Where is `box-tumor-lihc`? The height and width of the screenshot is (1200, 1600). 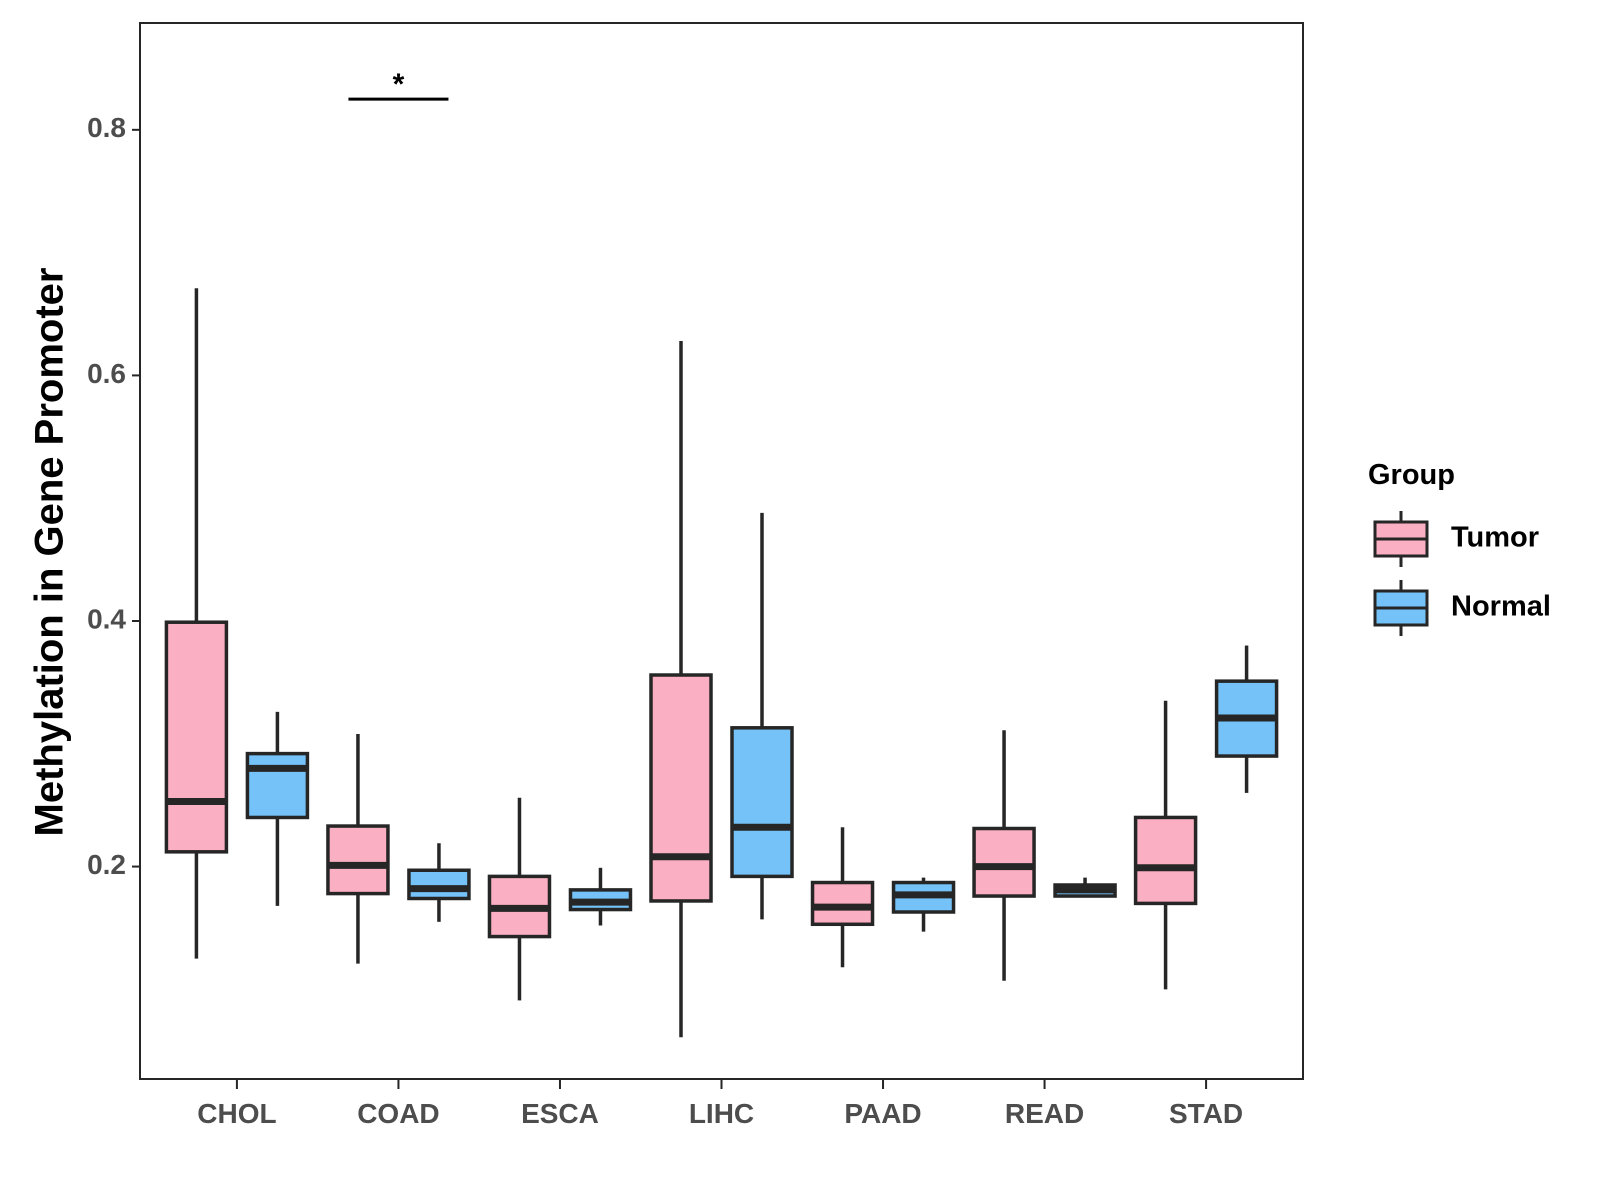 box-tumor-lihc is located at coordinates (681, 689).